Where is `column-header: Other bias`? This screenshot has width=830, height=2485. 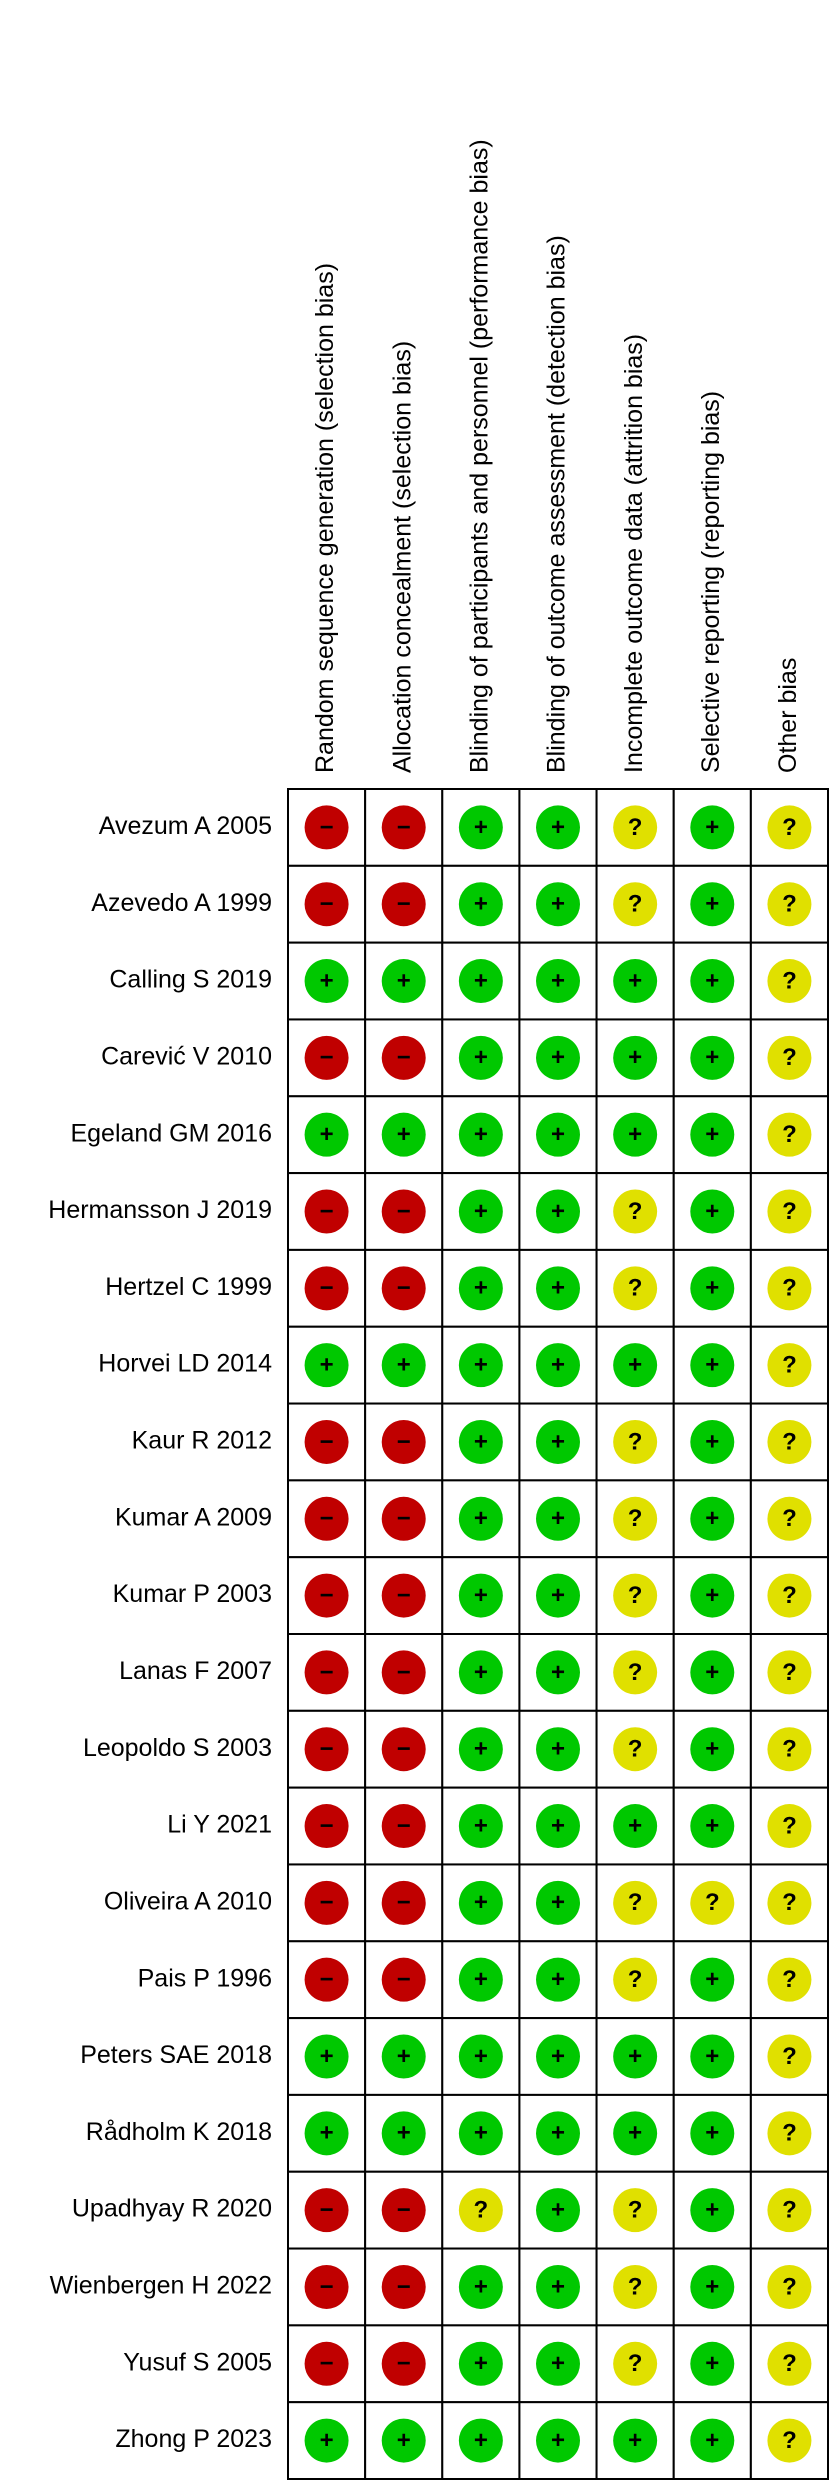 column-header: Other bias is located at coordinates (788, 715).